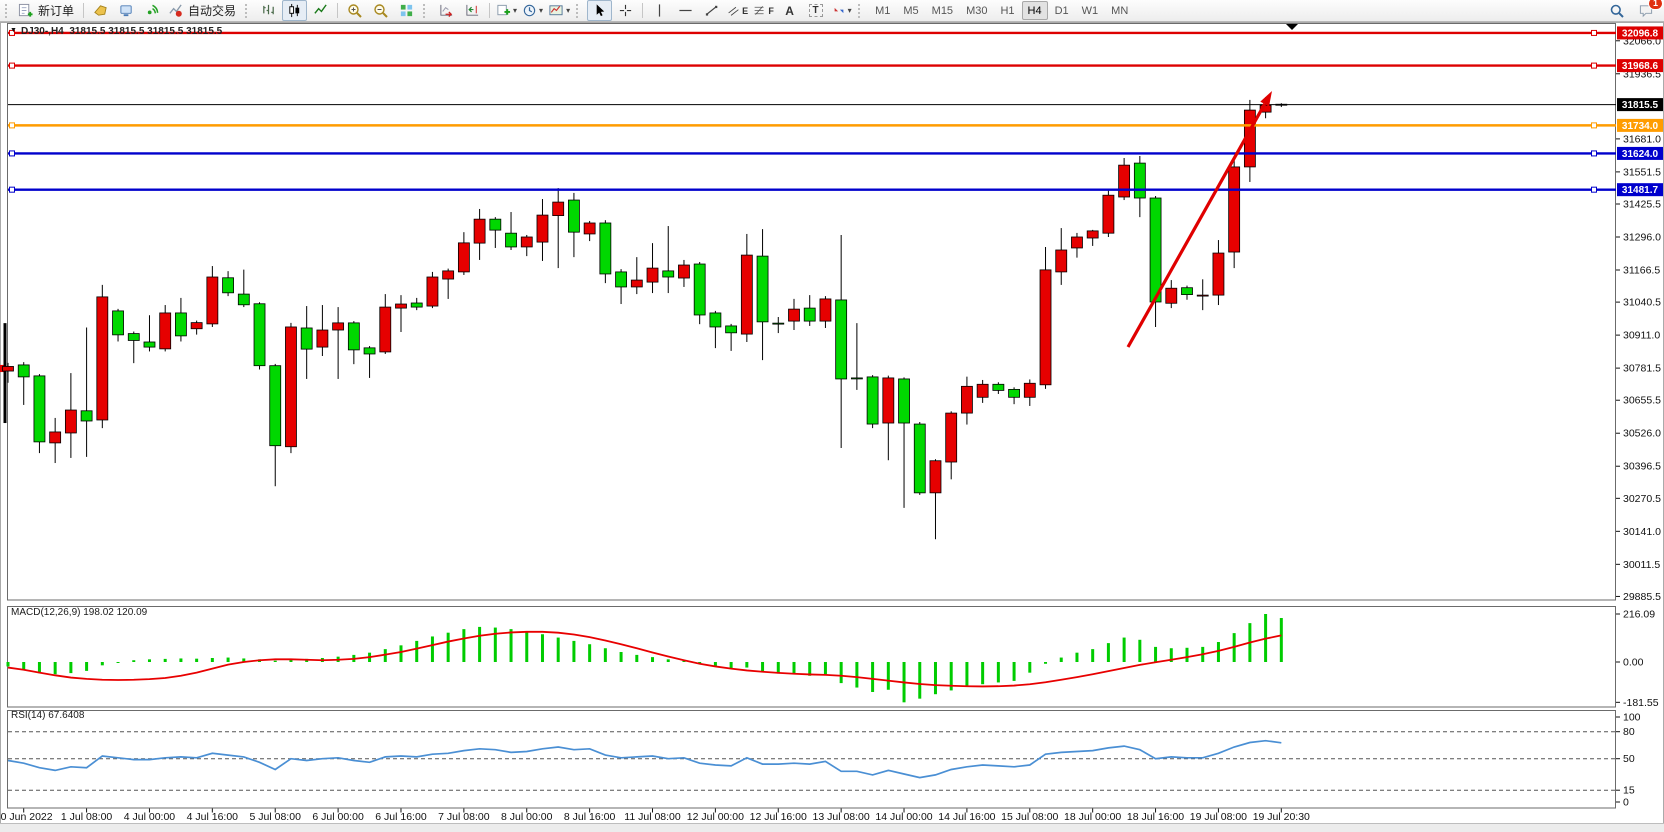 The width and height of the screenshot is (1664, 832). I want to click on timeframe-m30: M30, so click(977, 10).